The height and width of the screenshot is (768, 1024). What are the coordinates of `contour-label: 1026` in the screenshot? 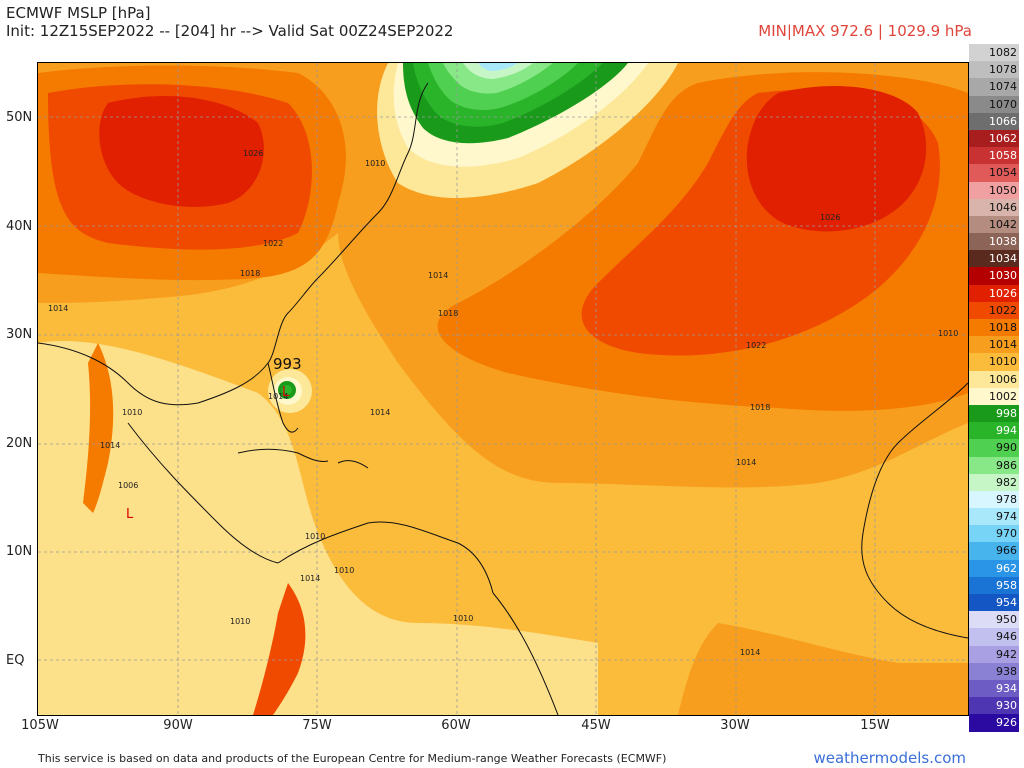 It's located at (253, 153).